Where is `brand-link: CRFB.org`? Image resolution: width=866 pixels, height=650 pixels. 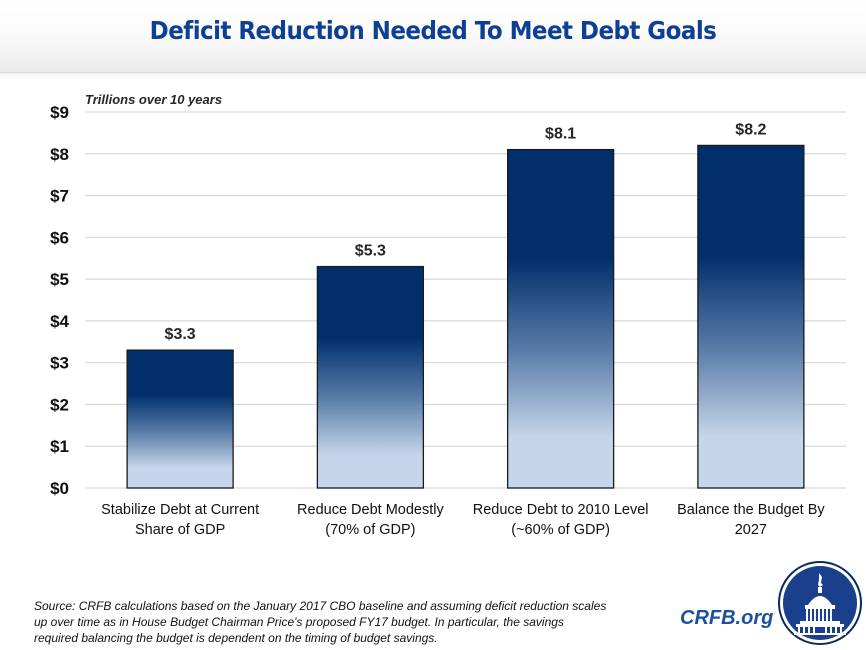 brand-link: CRFB.org is located at coordinates (727, 618).